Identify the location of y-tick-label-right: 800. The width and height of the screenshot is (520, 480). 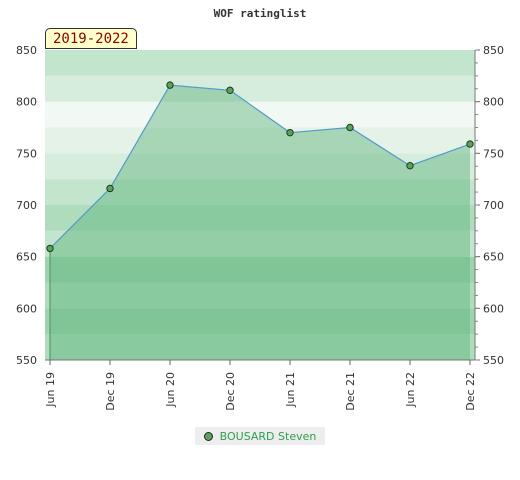
(493, 102).